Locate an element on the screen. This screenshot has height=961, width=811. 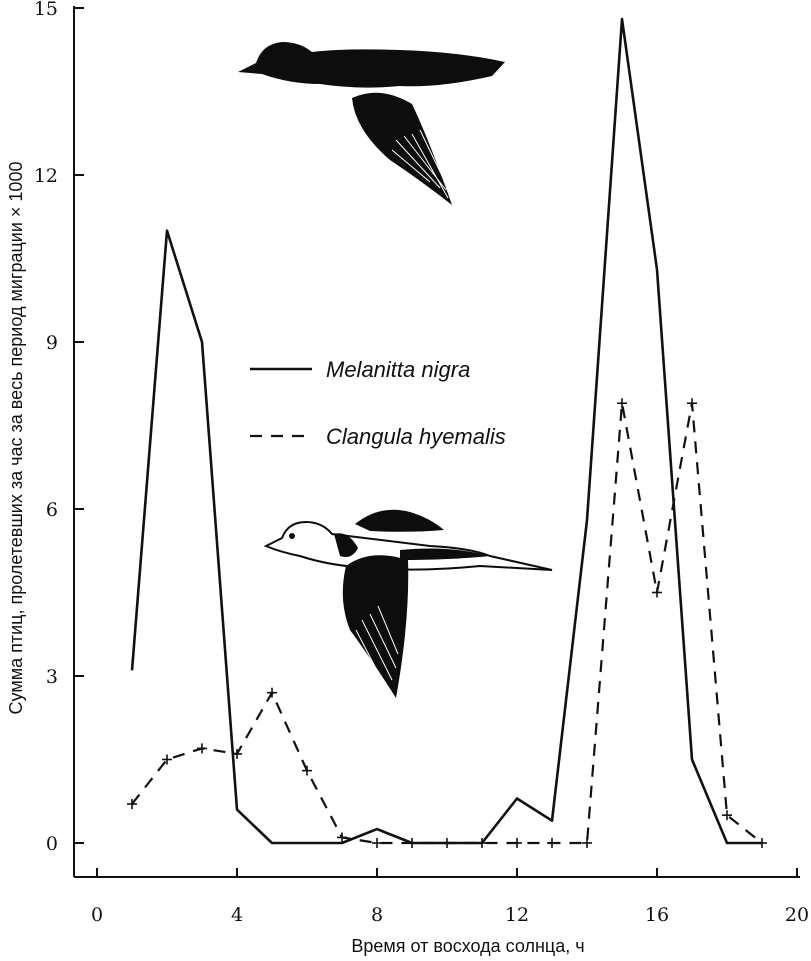
legend-label-clangula: Clangula hyemalis is located at coordinates (416, 436).